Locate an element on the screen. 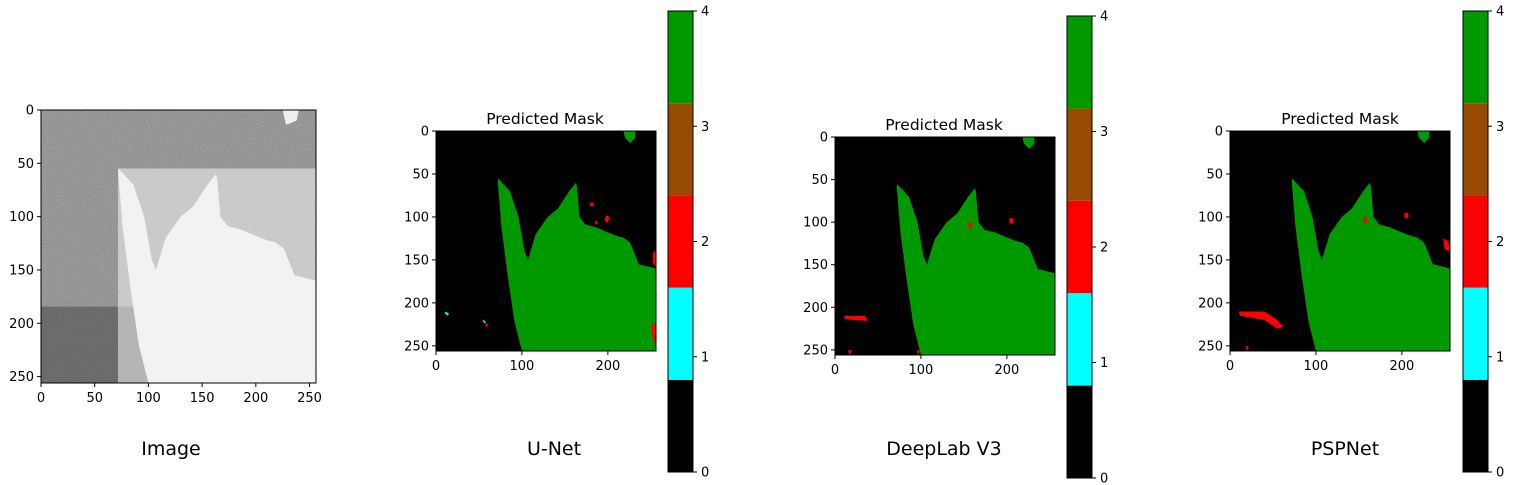 Image resolution: width=1513 pixels, height=485 pixels. x-tick-label: 150 is located at coordinates (202, 398).